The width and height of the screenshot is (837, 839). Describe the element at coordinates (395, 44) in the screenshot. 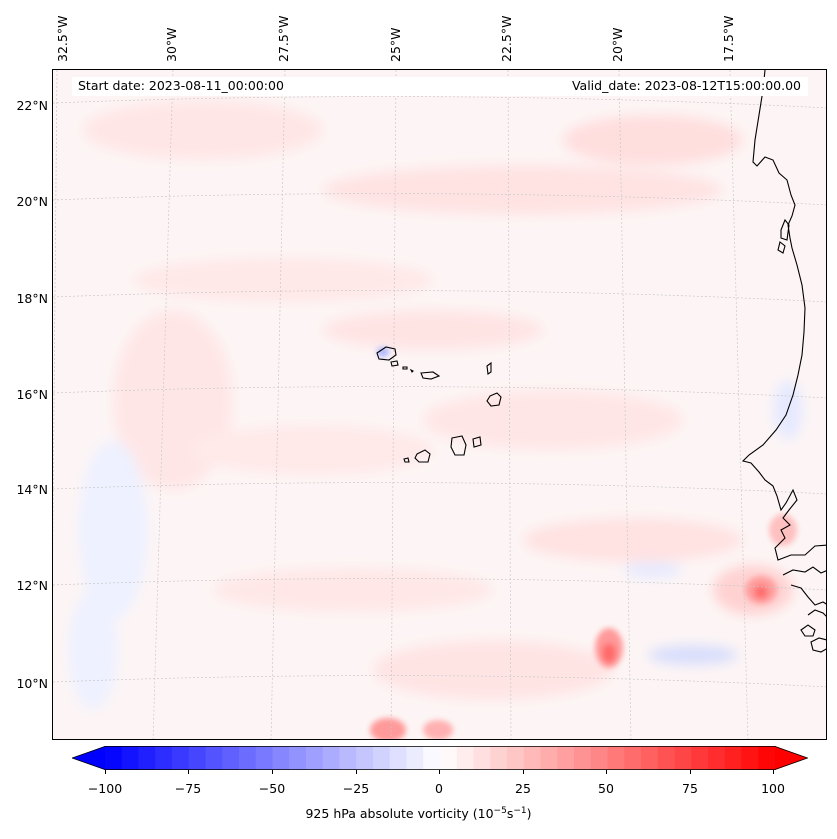

I see `lon-label: 25°W` at that location.